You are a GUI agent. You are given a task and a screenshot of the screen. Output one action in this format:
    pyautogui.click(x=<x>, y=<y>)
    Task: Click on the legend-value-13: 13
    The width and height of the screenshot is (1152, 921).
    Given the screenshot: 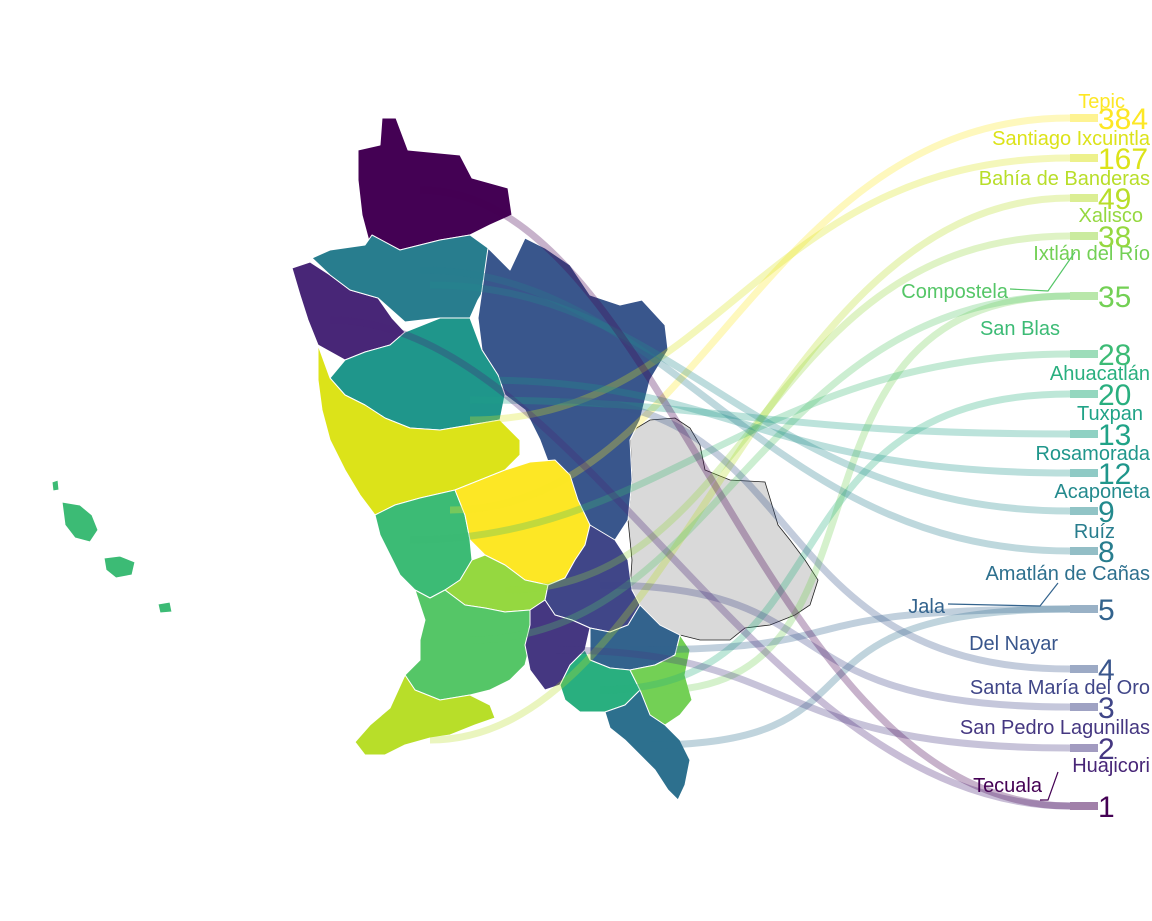 What is the action you would take?
    pyautogui.click(x=1114, y=435)
    